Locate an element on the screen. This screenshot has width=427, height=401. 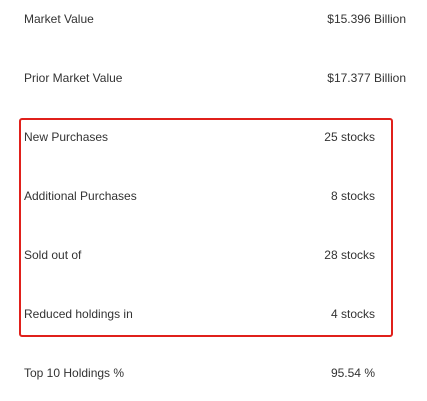
top10-holdings-label: Top 10 Holdings % is located at coordinates (74, 373).